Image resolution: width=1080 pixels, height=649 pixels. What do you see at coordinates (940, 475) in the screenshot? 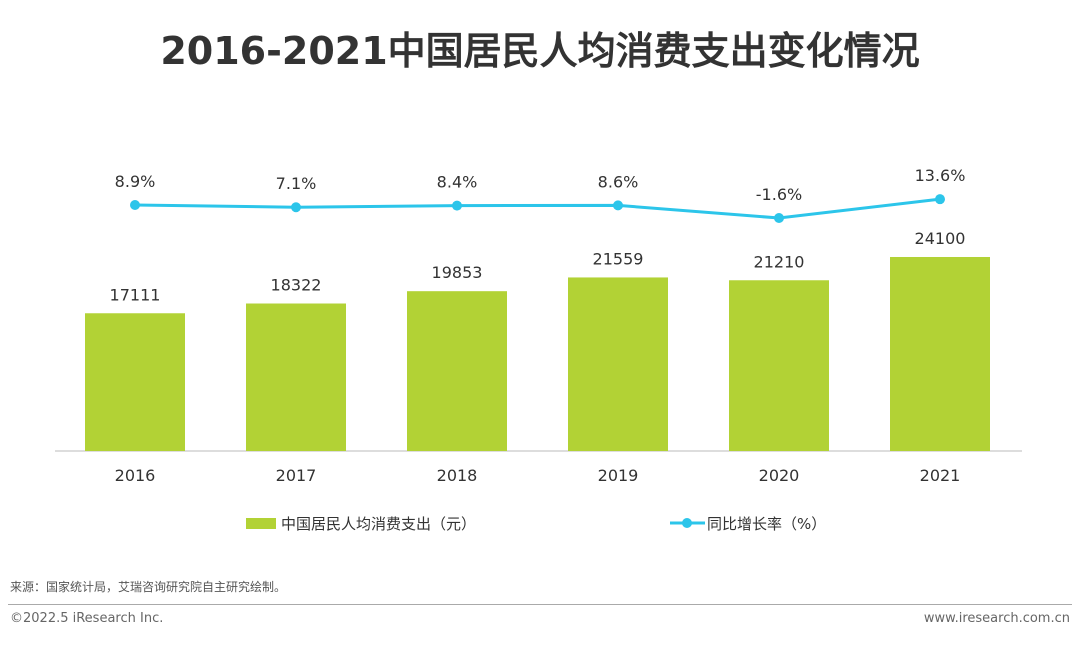
I see `x-tick-2021: 2021` at bounding box center [940, 475].